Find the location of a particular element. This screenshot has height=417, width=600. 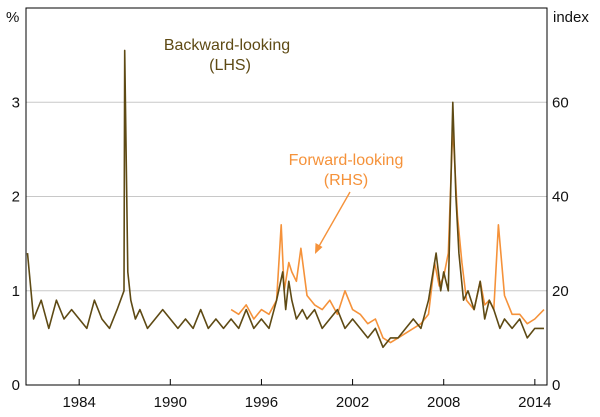

x-tick-label: 1996 is located at coordinates (261, 402).